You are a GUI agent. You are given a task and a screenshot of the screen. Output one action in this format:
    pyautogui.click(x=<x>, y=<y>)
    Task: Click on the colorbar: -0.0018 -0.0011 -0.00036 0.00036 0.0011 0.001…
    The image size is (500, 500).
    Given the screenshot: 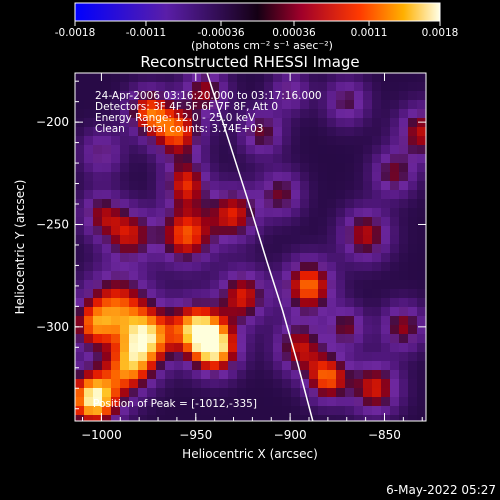 What is the action you would take?
    pyautogui.click(x=256, y=27)
    